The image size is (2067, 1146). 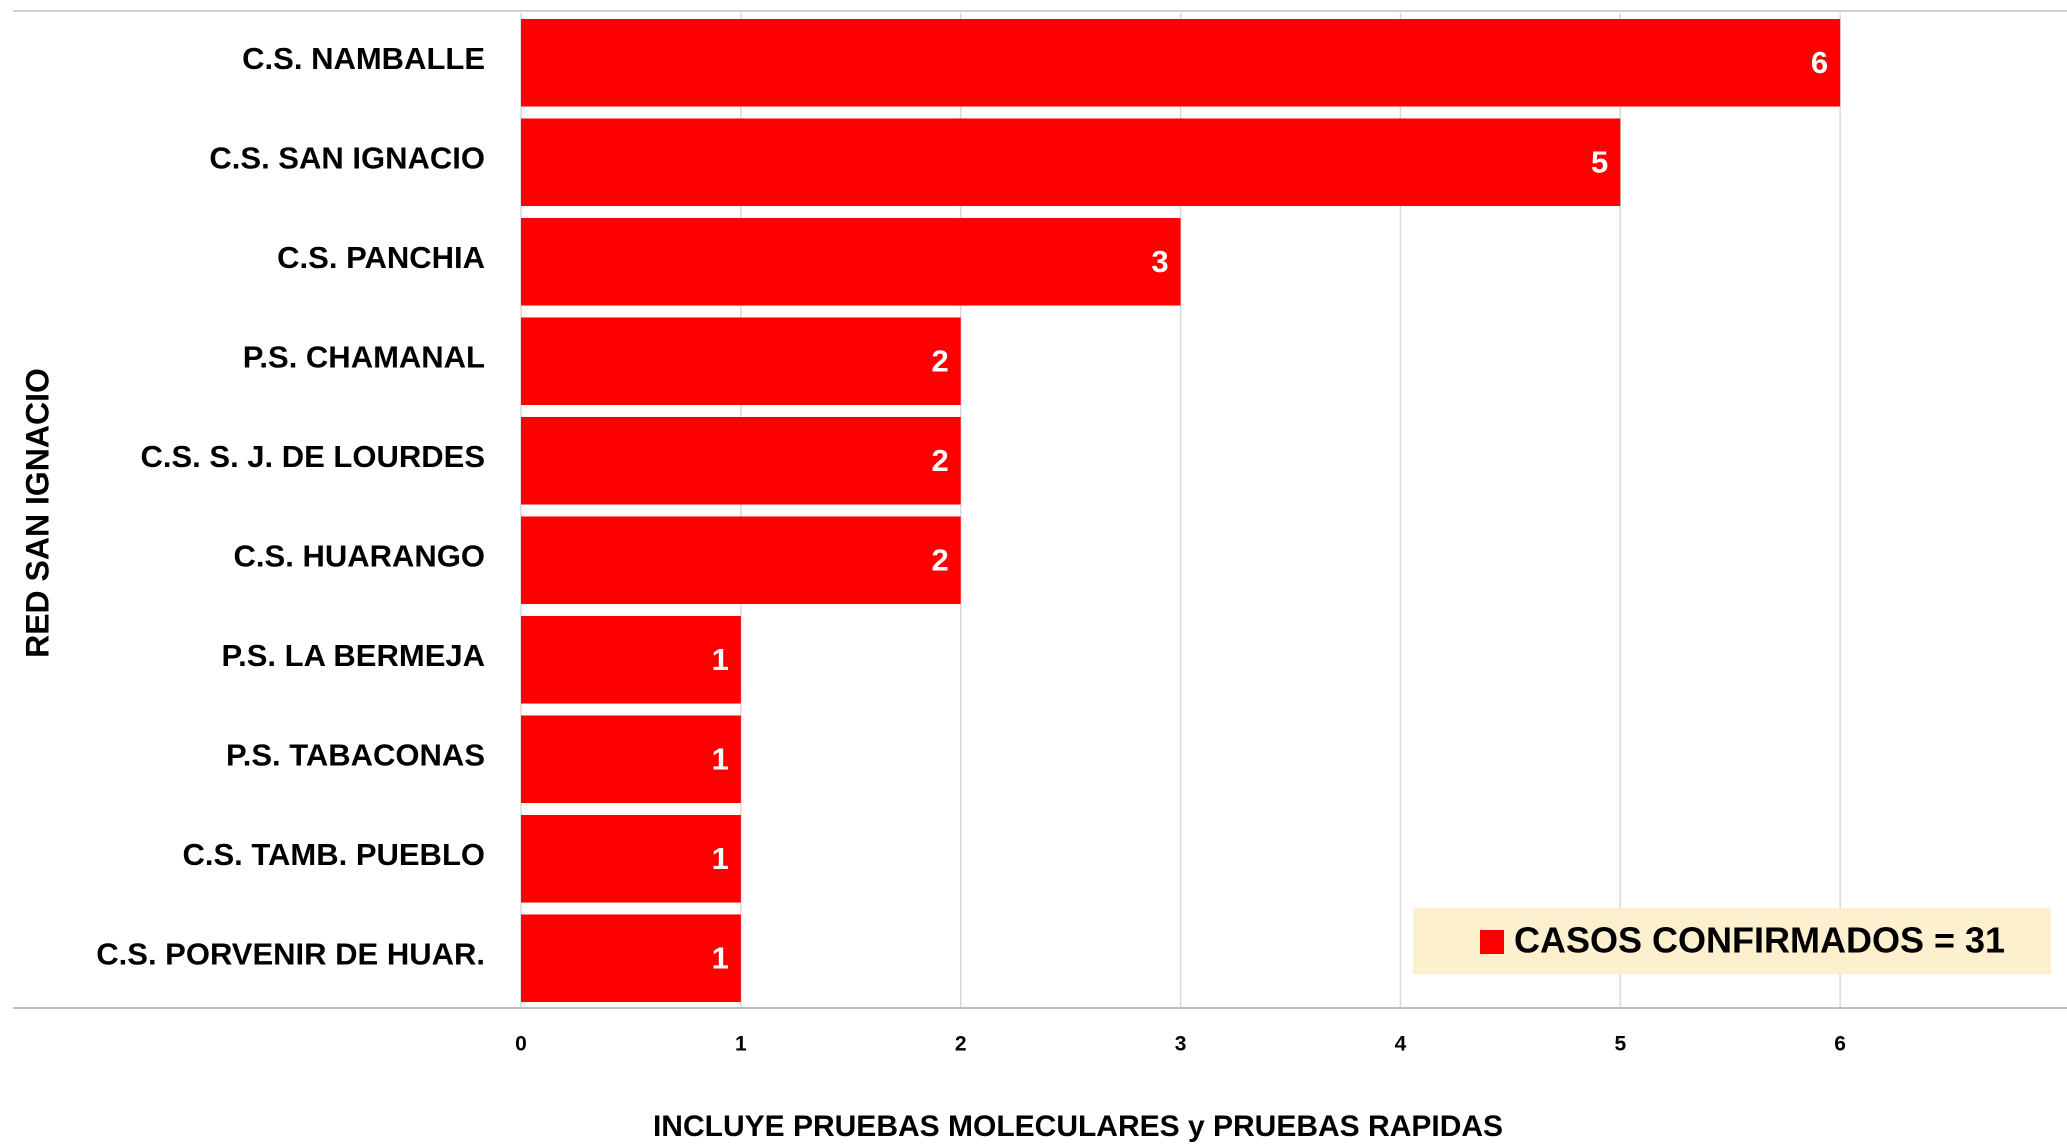 What do you see at coordinates (353, 655) in the screenshot?
I see `y-tick-label: P.S. LA BERMEJA` at bounding box center [353, 655].